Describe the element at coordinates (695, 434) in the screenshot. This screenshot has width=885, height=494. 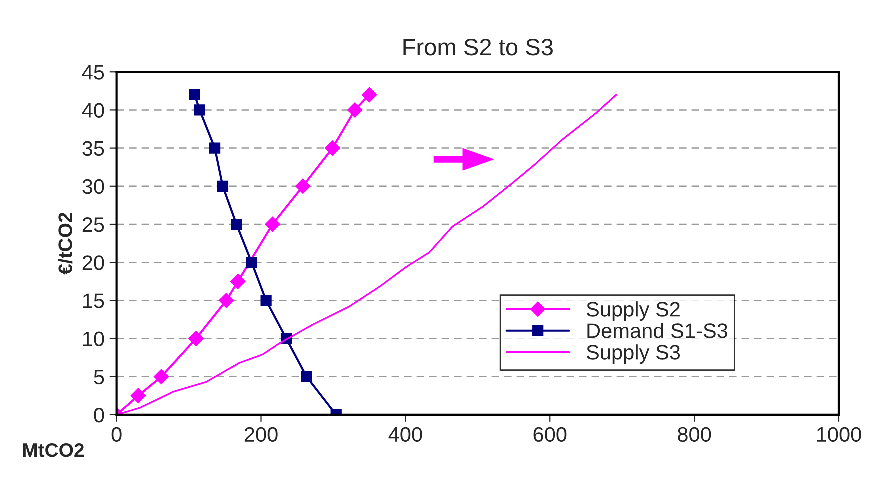
I see `x-tick-label: 800` at that location.